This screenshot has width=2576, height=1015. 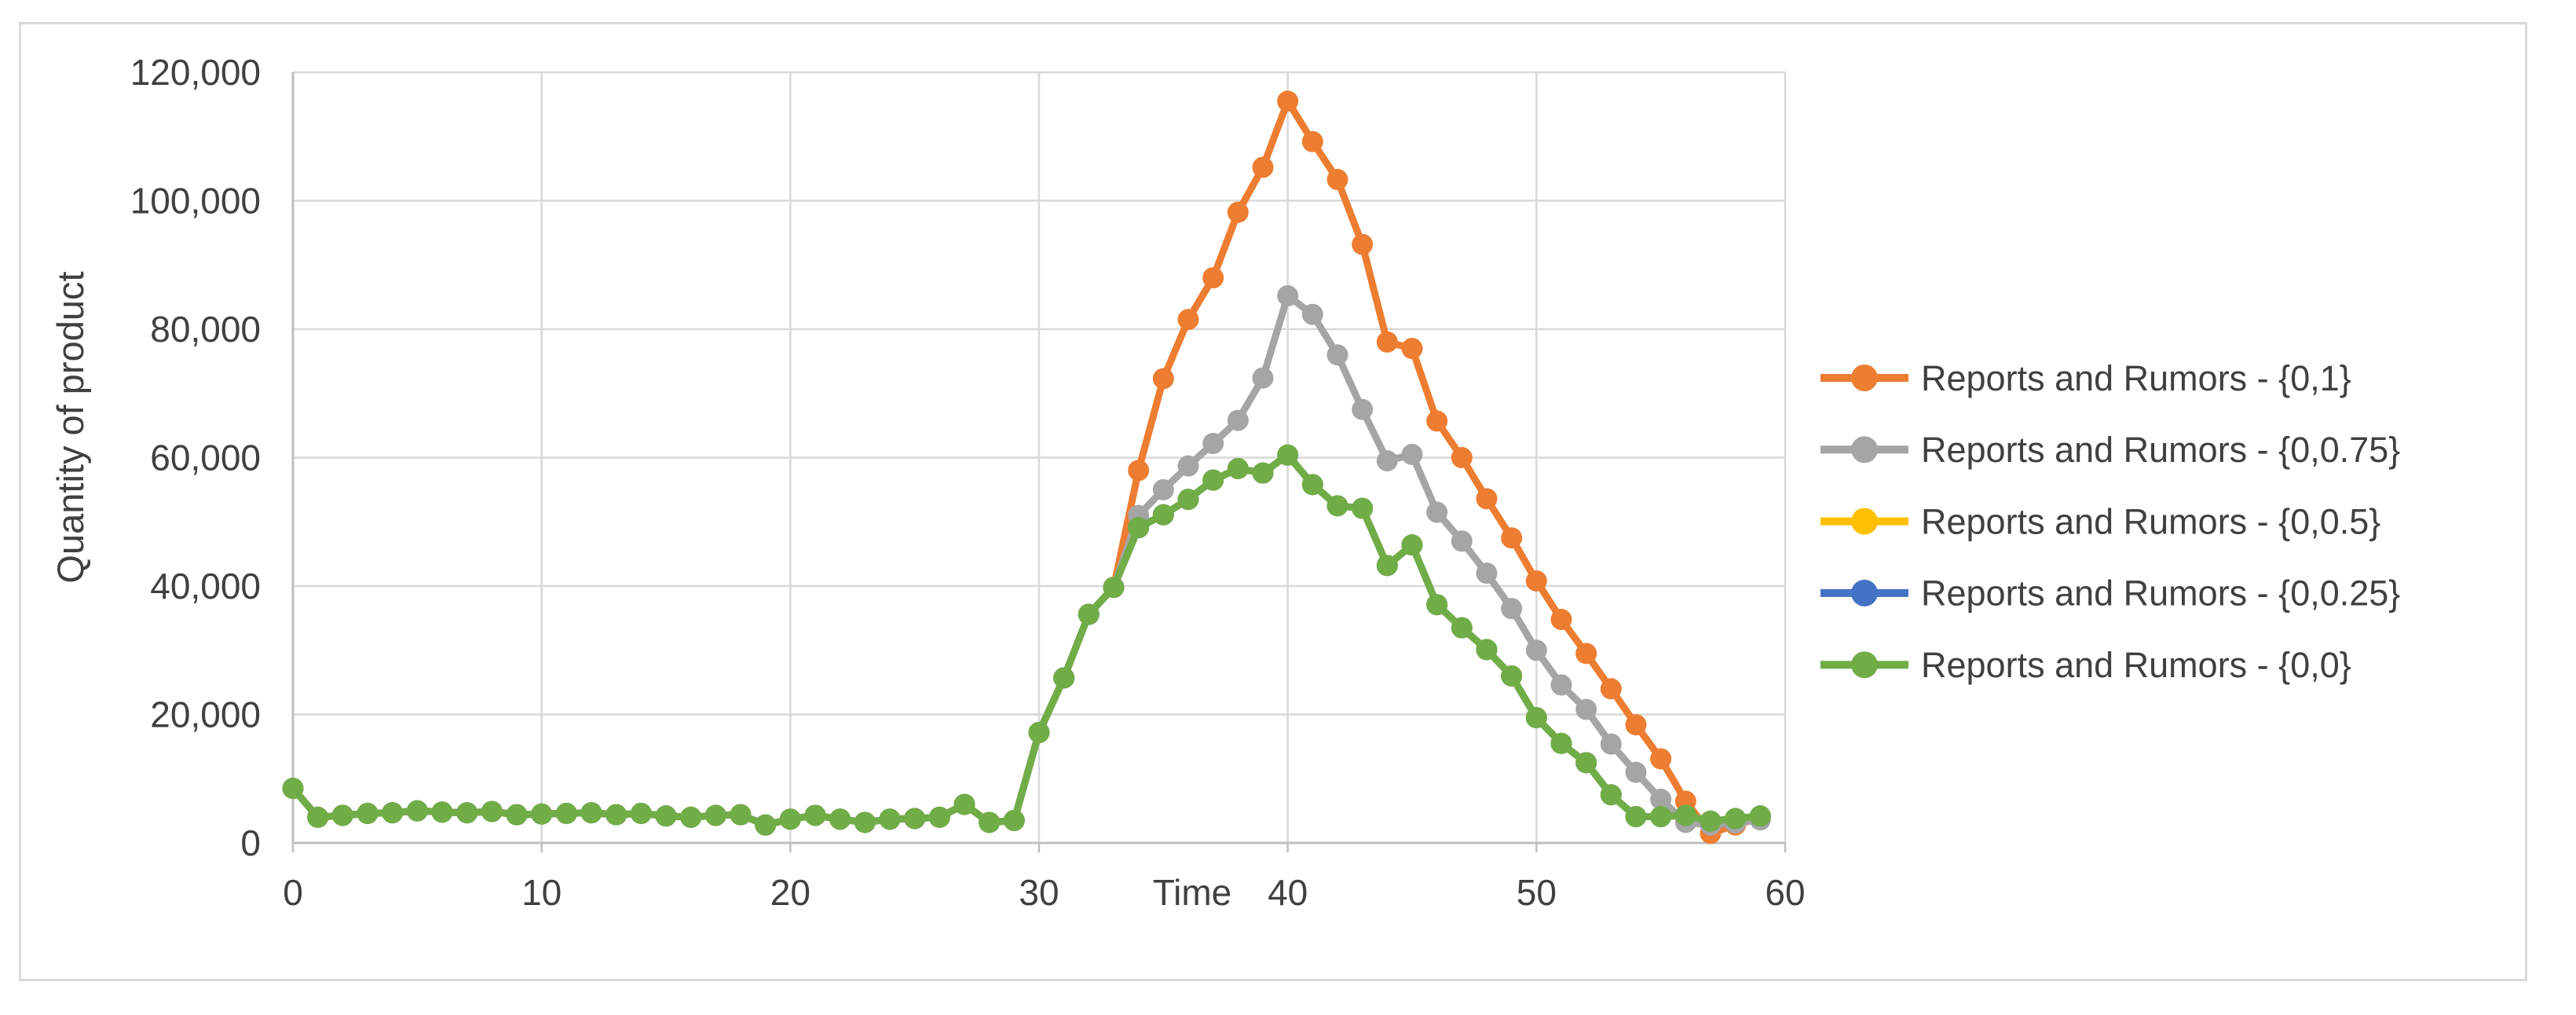 I want to click on y-tick-label: 20,000, so click(x=206, y=714).